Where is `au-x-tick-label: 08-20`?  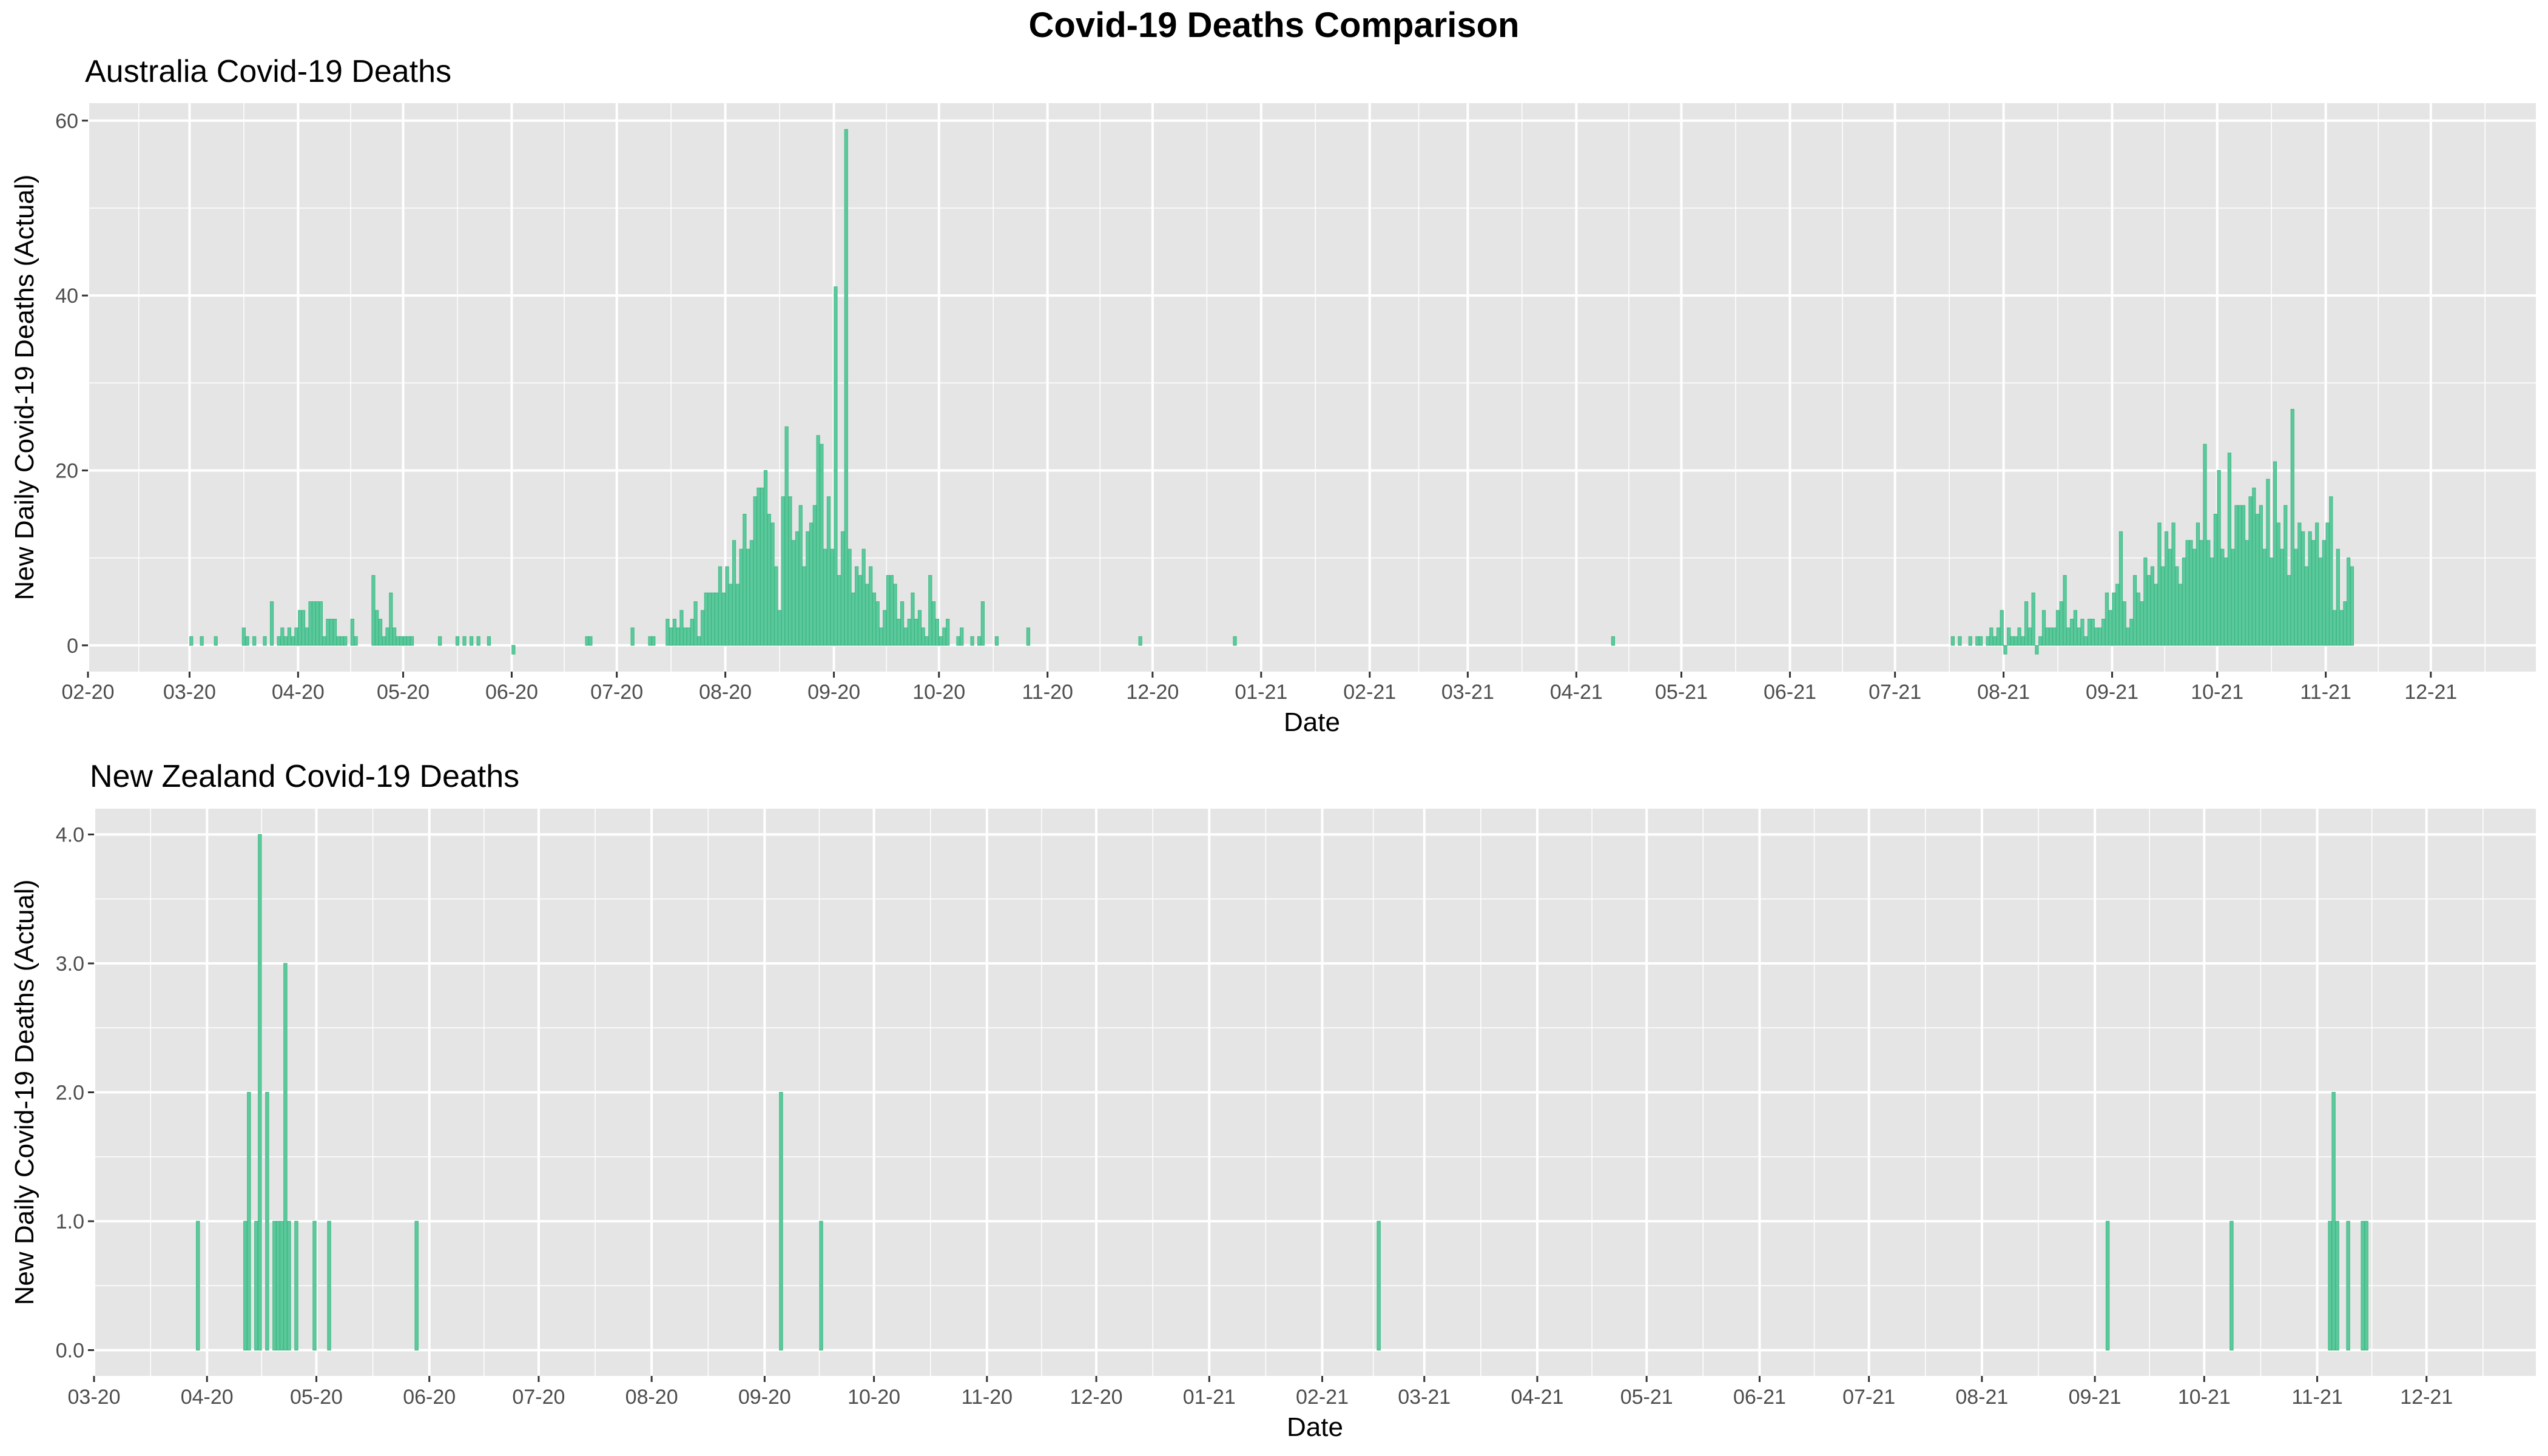
au-x-tick-label: 08-20 is located at coordinates (725, 692).